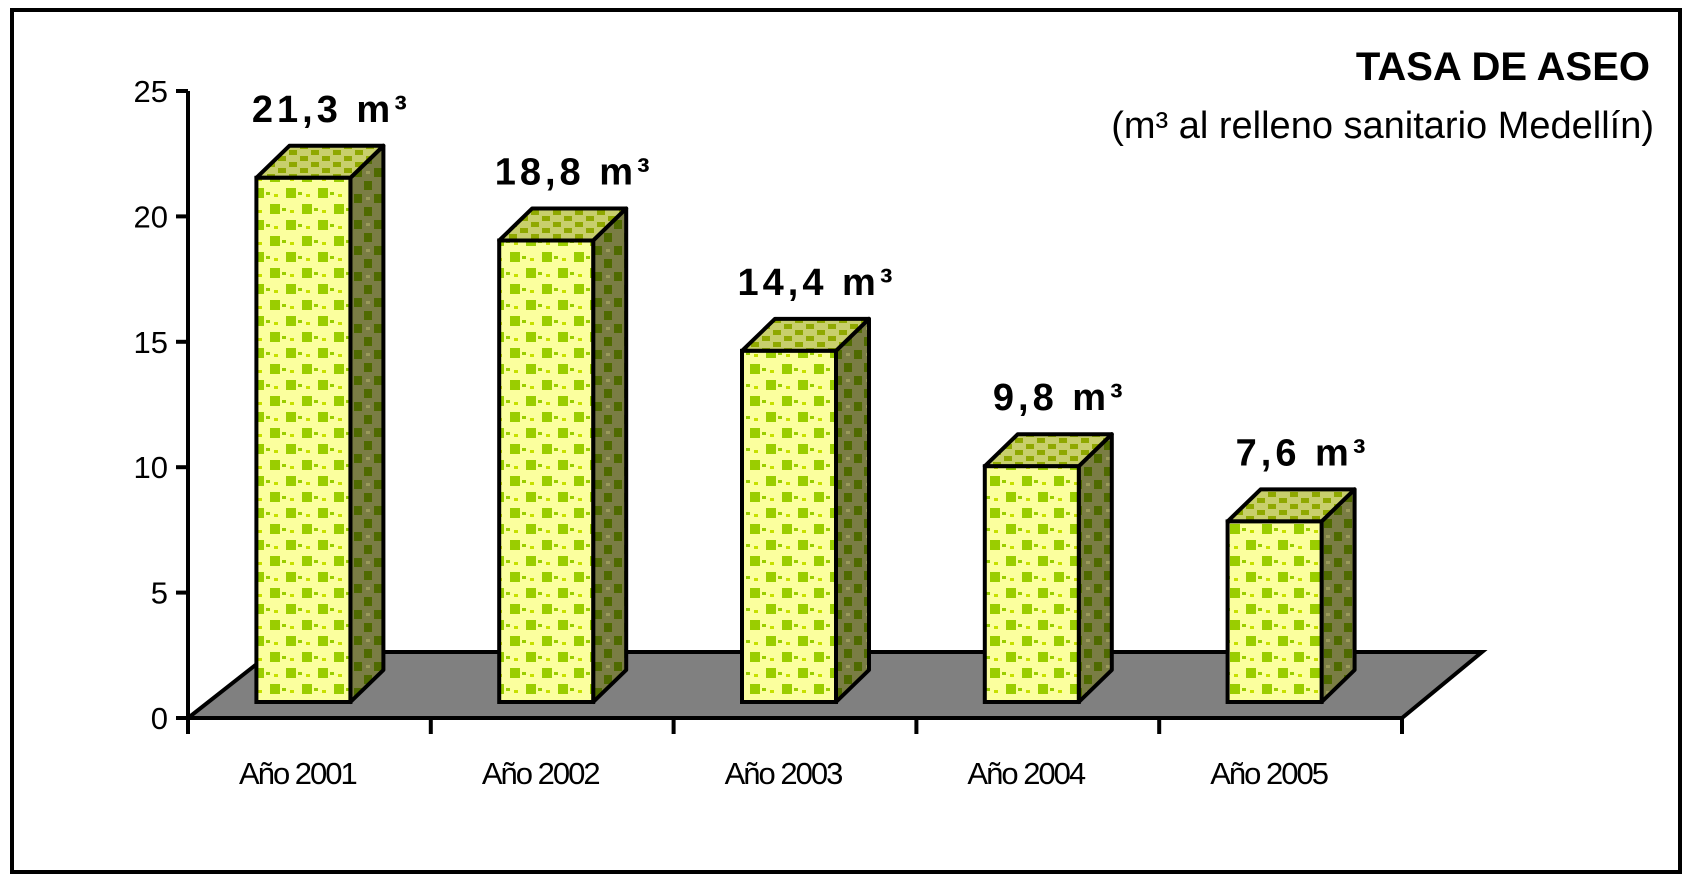 The image size is (1694, 884). What do you see at coordinates (331, 110) in the screenshot?
I see `data-label: 21,3 m³` at bounding box center [331, 110].